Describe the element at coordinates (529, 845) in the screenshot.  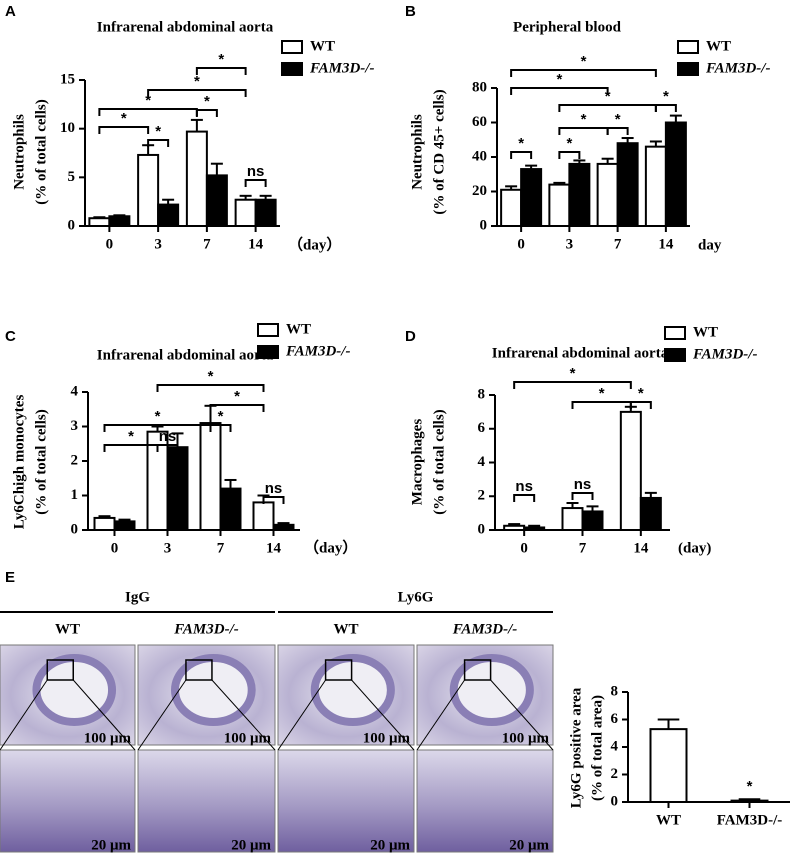
I see `scale-bar-label: 20 μm` at that location.